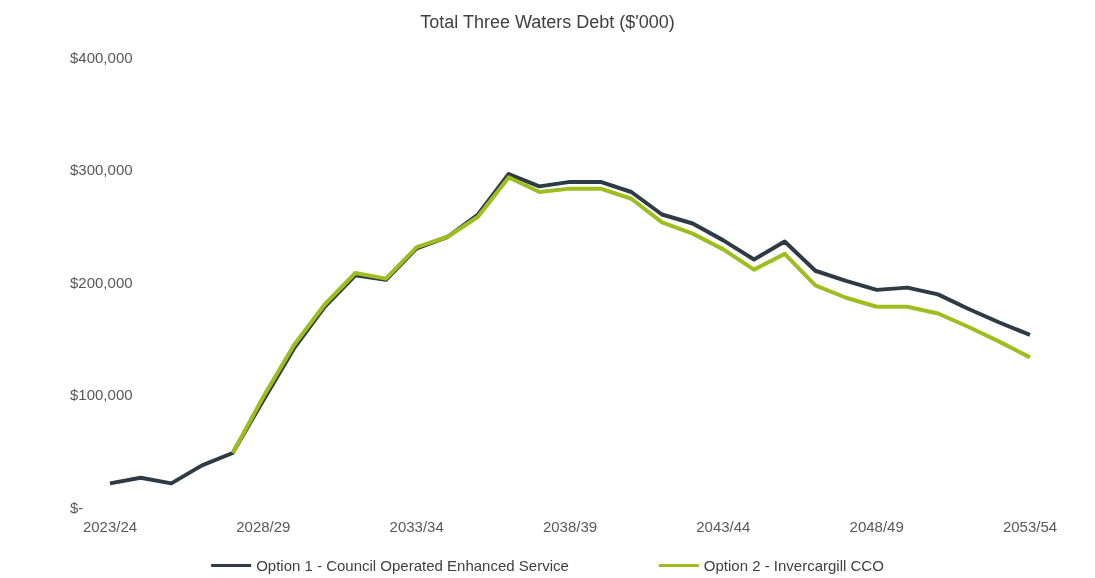 Image resolution: width=1095 pixels, height=578 pixels. What do you see at coordinates (263, 526) in the screenshot?
I see `x-tick-label: 2028/29` at bounding box center [263, 526].